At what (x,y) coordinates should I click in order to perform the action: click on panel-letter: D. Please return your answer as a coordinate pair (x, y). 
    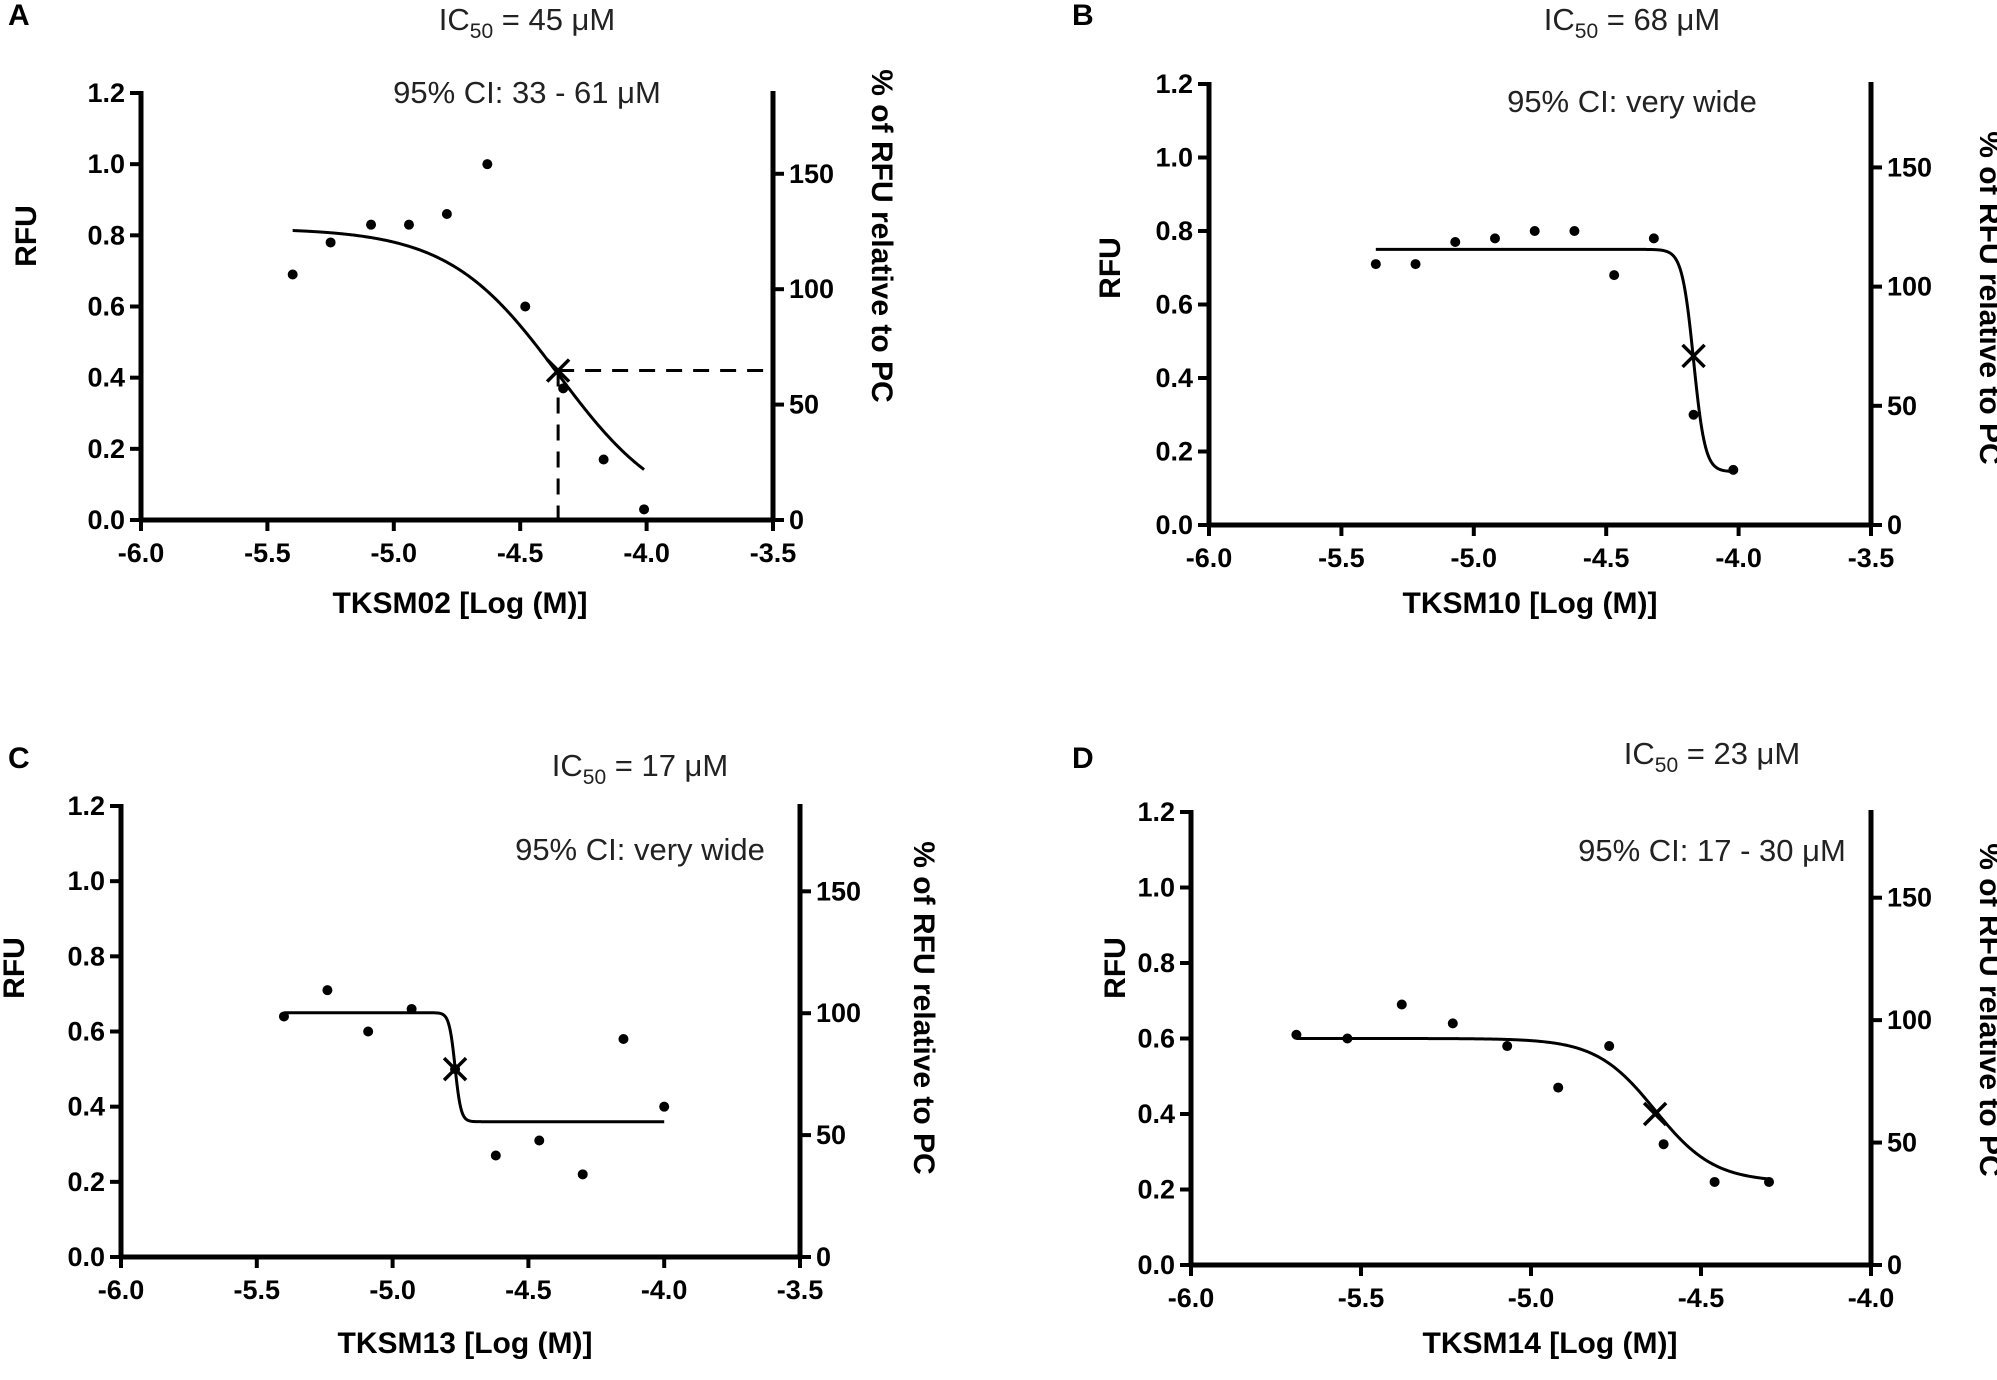
    Looking at the image, I should click on (1083, 758).